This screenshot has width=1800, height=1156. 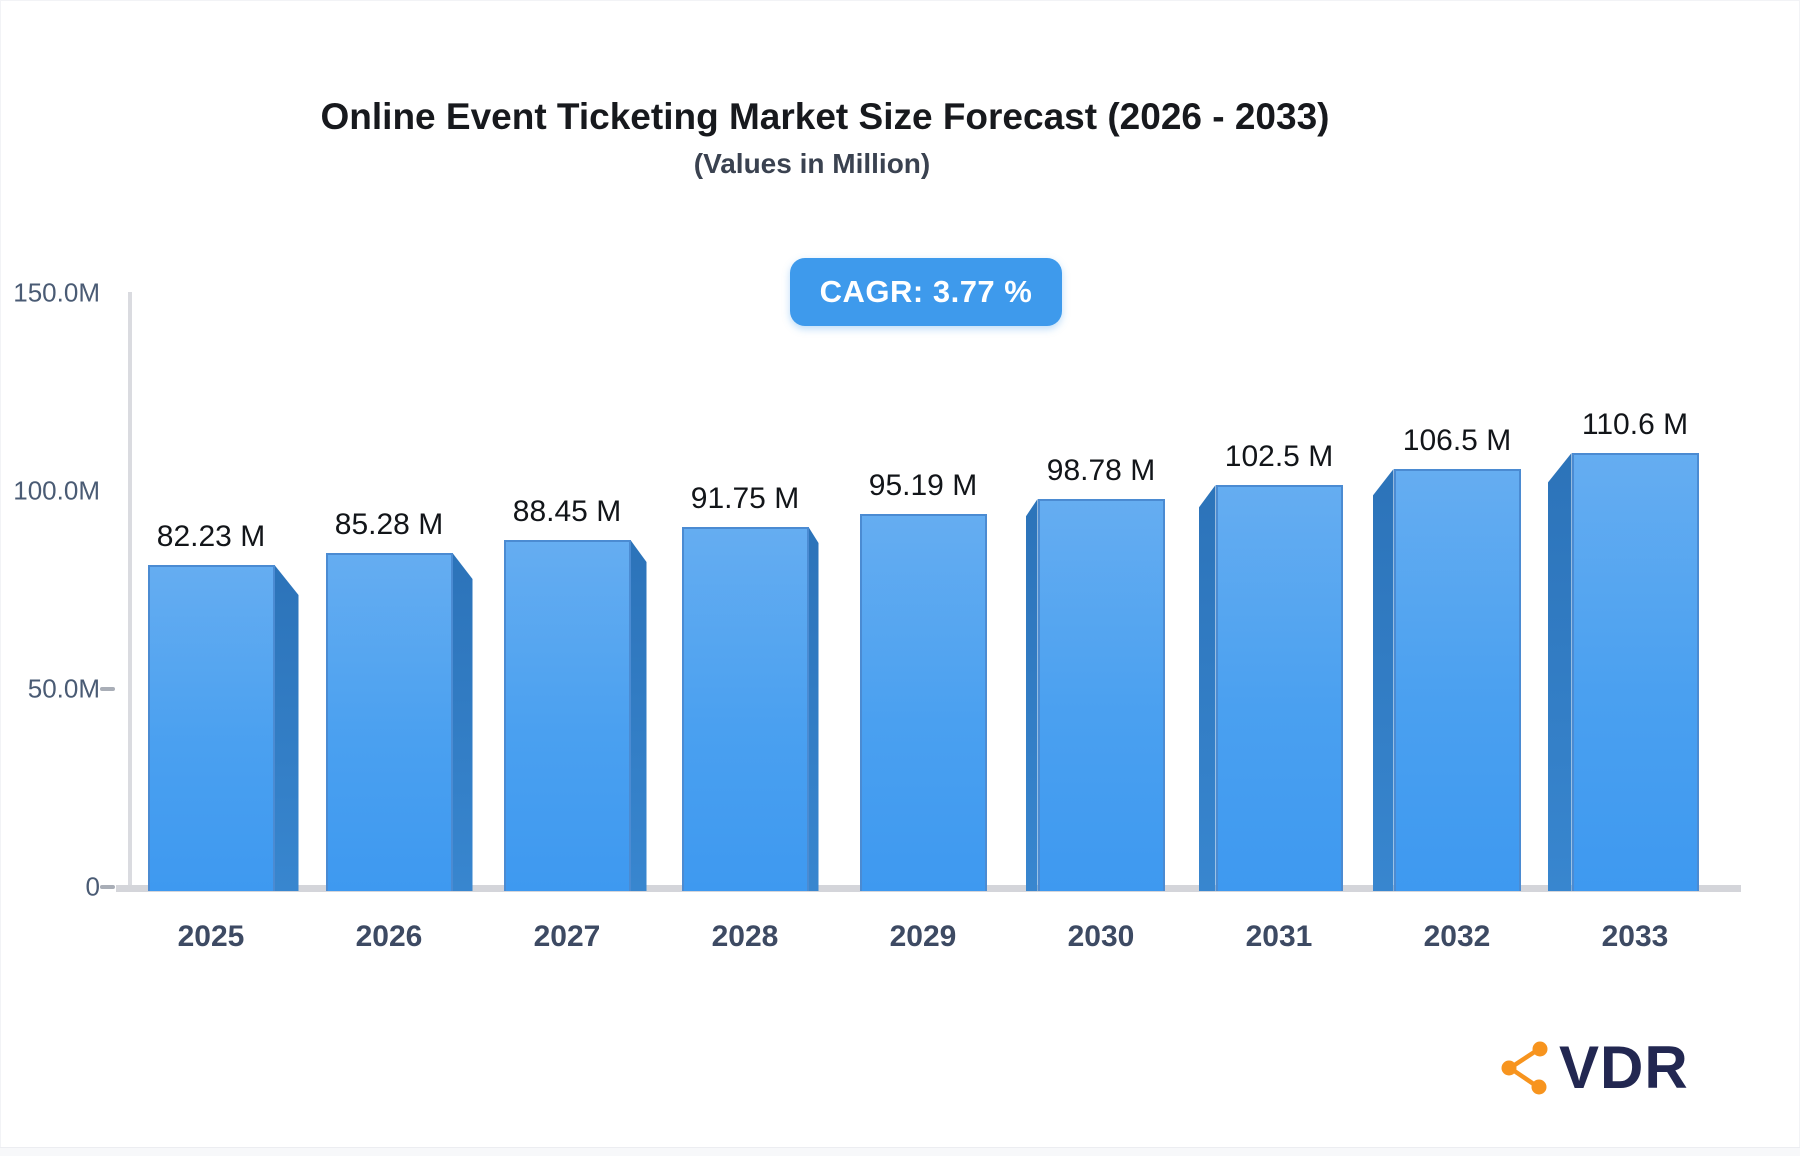 I want to click on bottom-border-strip, so click(x=900, y=1151).